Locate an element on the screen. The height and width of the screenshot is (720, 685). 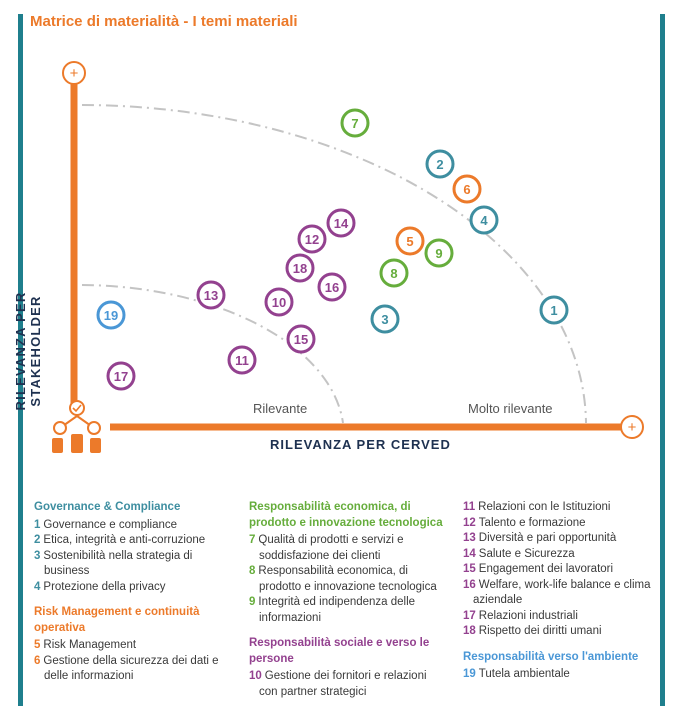
data-point-label: 18 is located at coordinates (300, 268).